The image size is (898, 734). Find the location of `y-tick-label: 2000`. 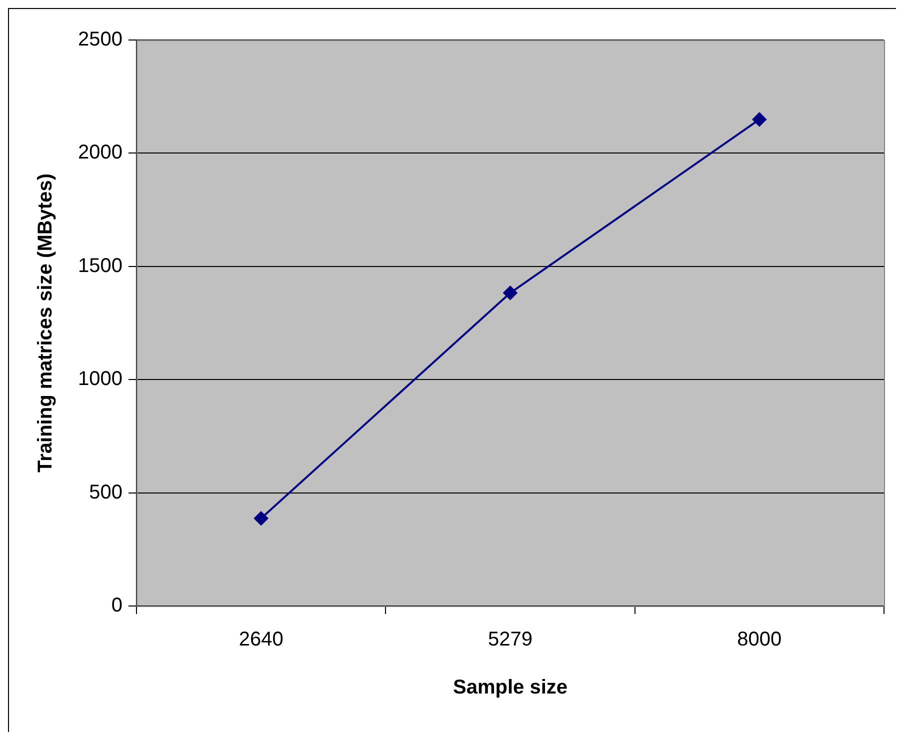

y-tick-label: 2000 is located at coordinates (100, 153).